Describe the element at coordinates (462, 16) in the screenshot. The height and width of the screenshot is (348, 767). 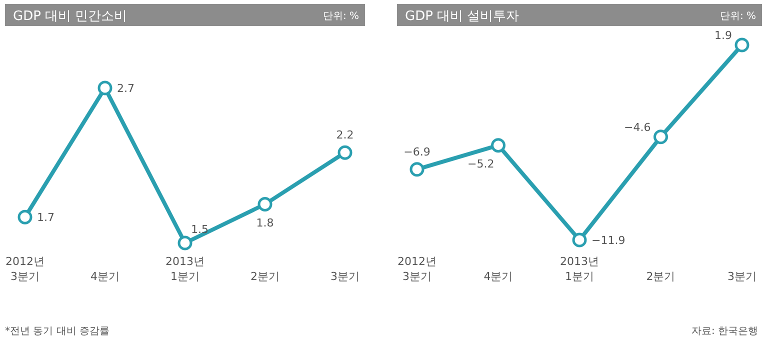
I see `chart-title: GDP 대비 설비투자` at that location.